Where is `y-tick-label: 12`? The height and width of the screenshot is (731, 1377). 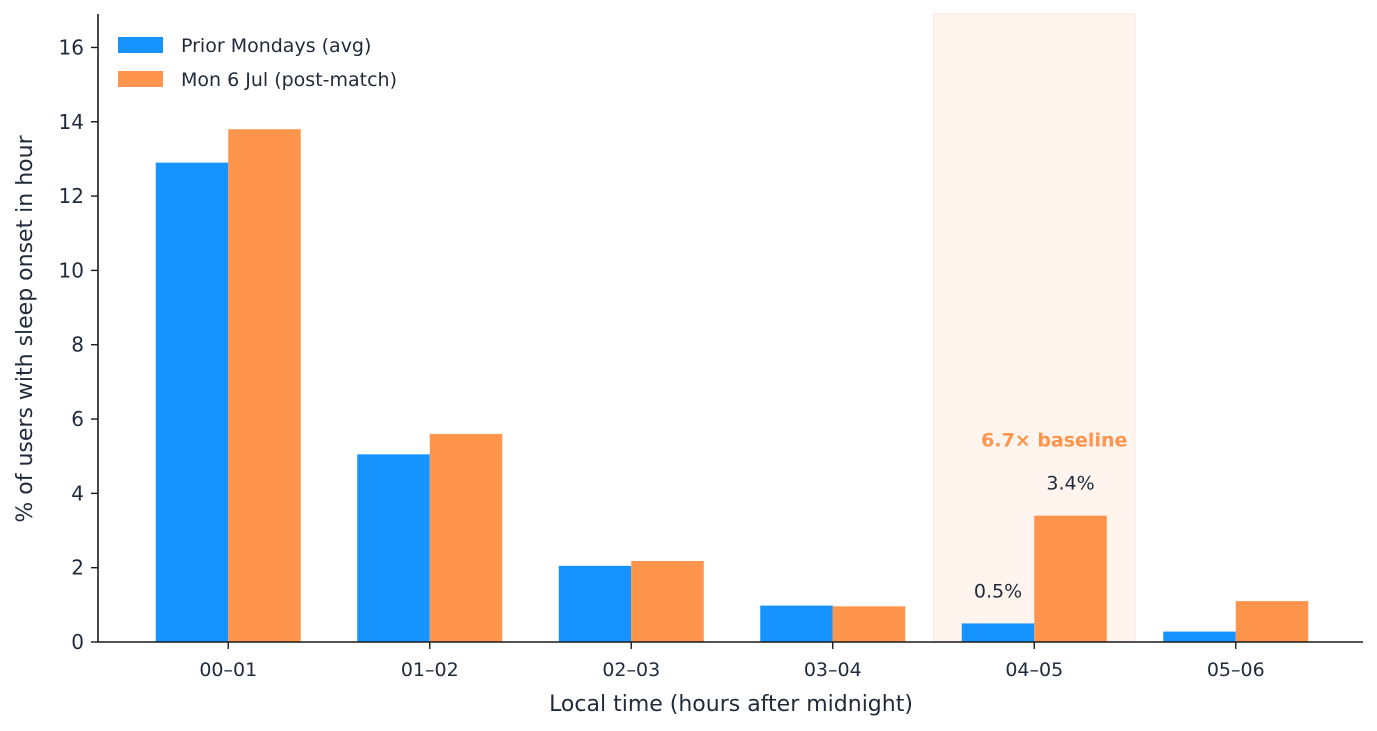
y-tick-label: 12 is located at coordinates (71, 196).